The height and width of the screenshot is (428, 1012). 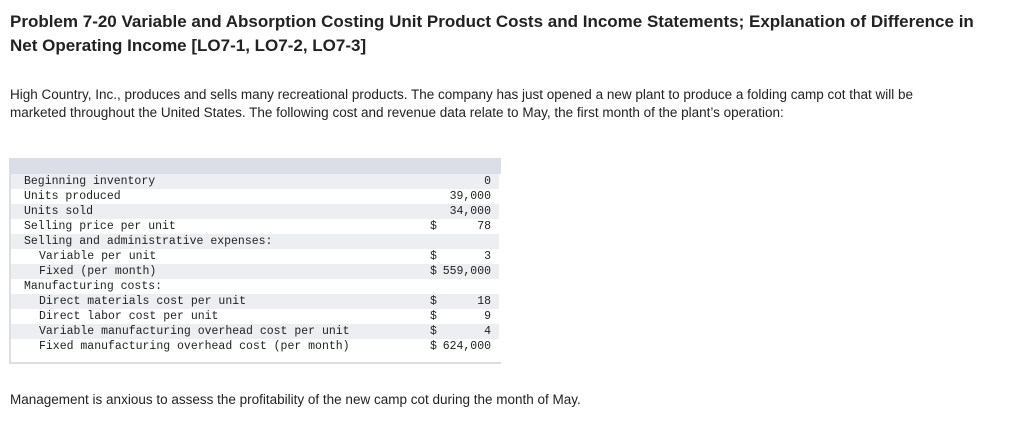 What do you see at coordinates (470, 301) in the screenshot?
I see `row-value-direct-materials: 18` at bounding box center [470, 301].